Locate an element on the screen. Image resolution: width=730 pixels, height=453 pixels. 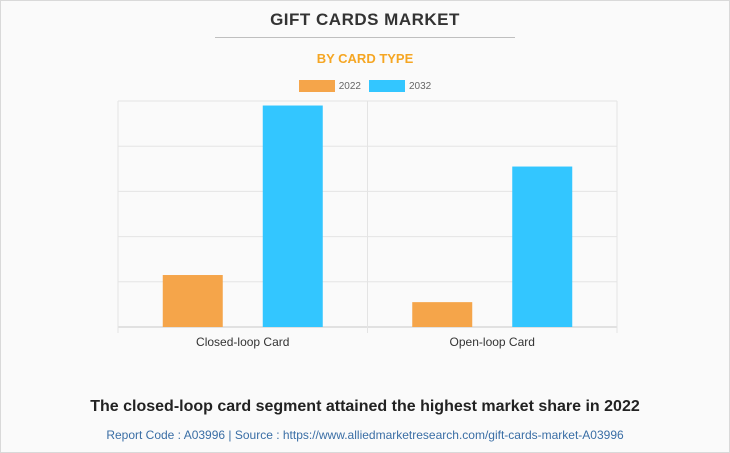
x-tick-label: Closed-loop Card is located at coordinates (242, 342).